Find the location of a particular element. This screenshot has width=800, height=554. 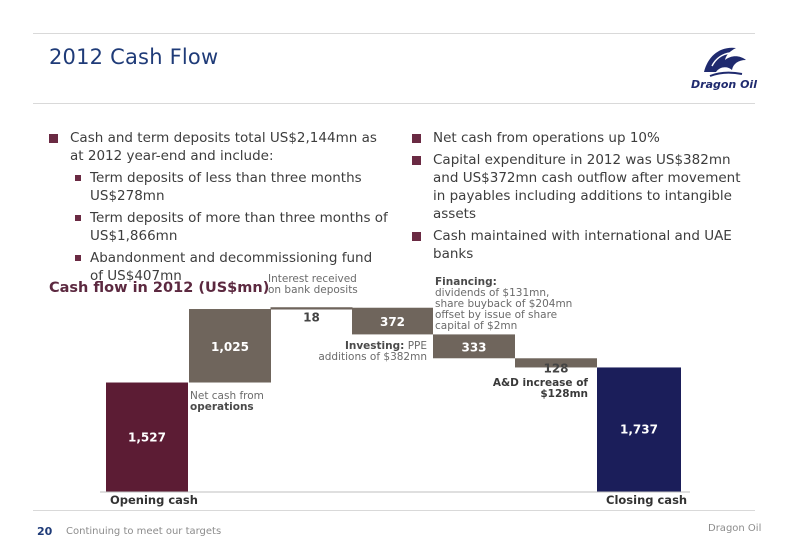

annotation-investing-body1: PPE is located at coordinates (417, 346).